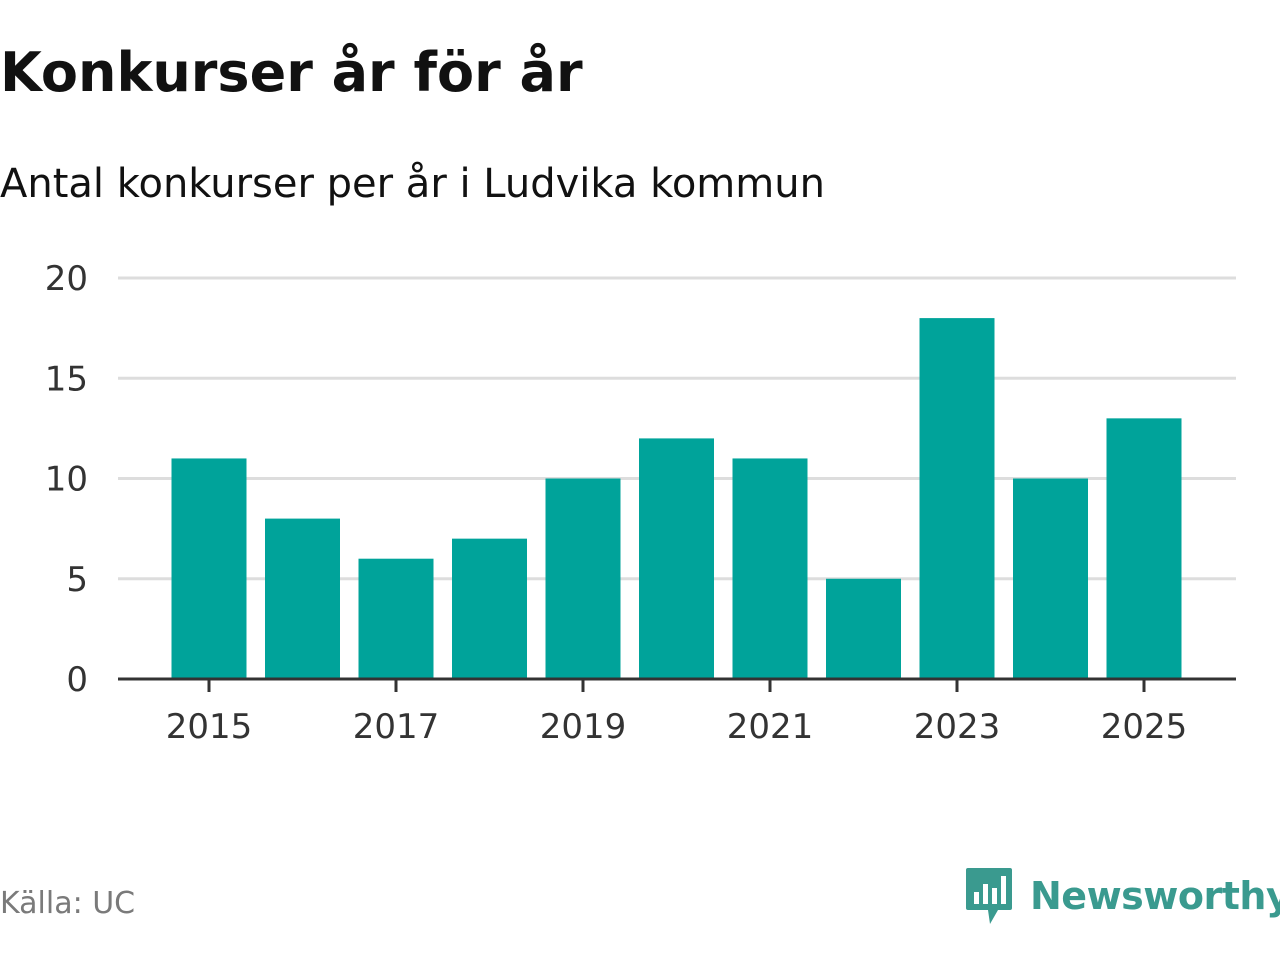 The image size is (1280, 960). What do you see at coordinates (396, 727) in the screenshot?
I see `x-tick-label-2017: 2017` at bounding box center [396, 727].